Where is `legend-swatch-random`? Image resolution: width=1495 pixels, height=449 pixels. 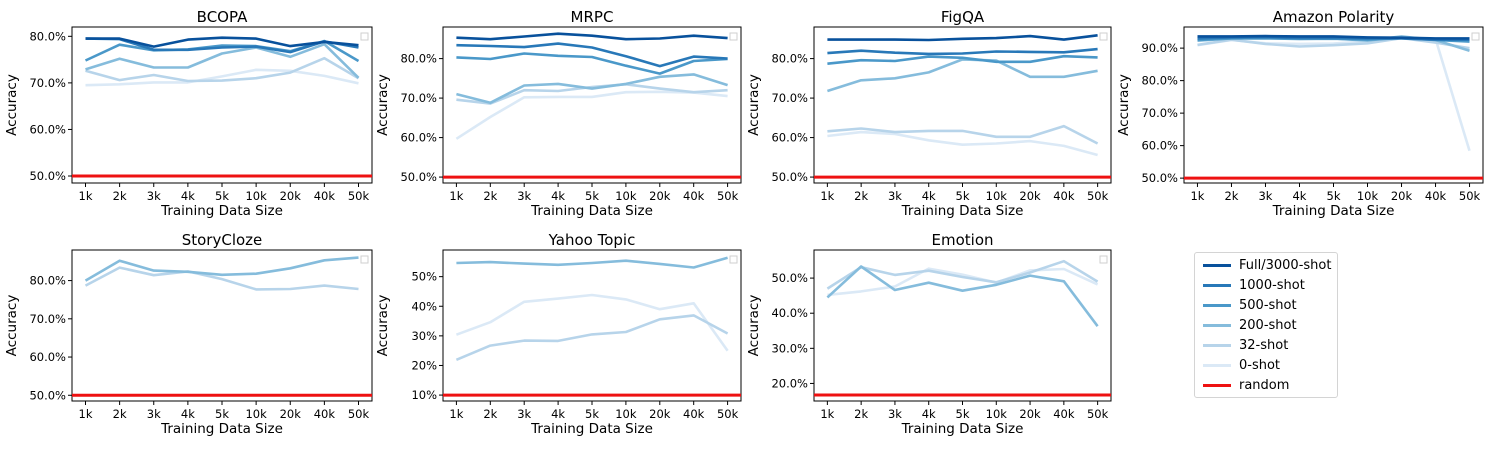 legend-swatch-random is located at coordinates (1217, 385).